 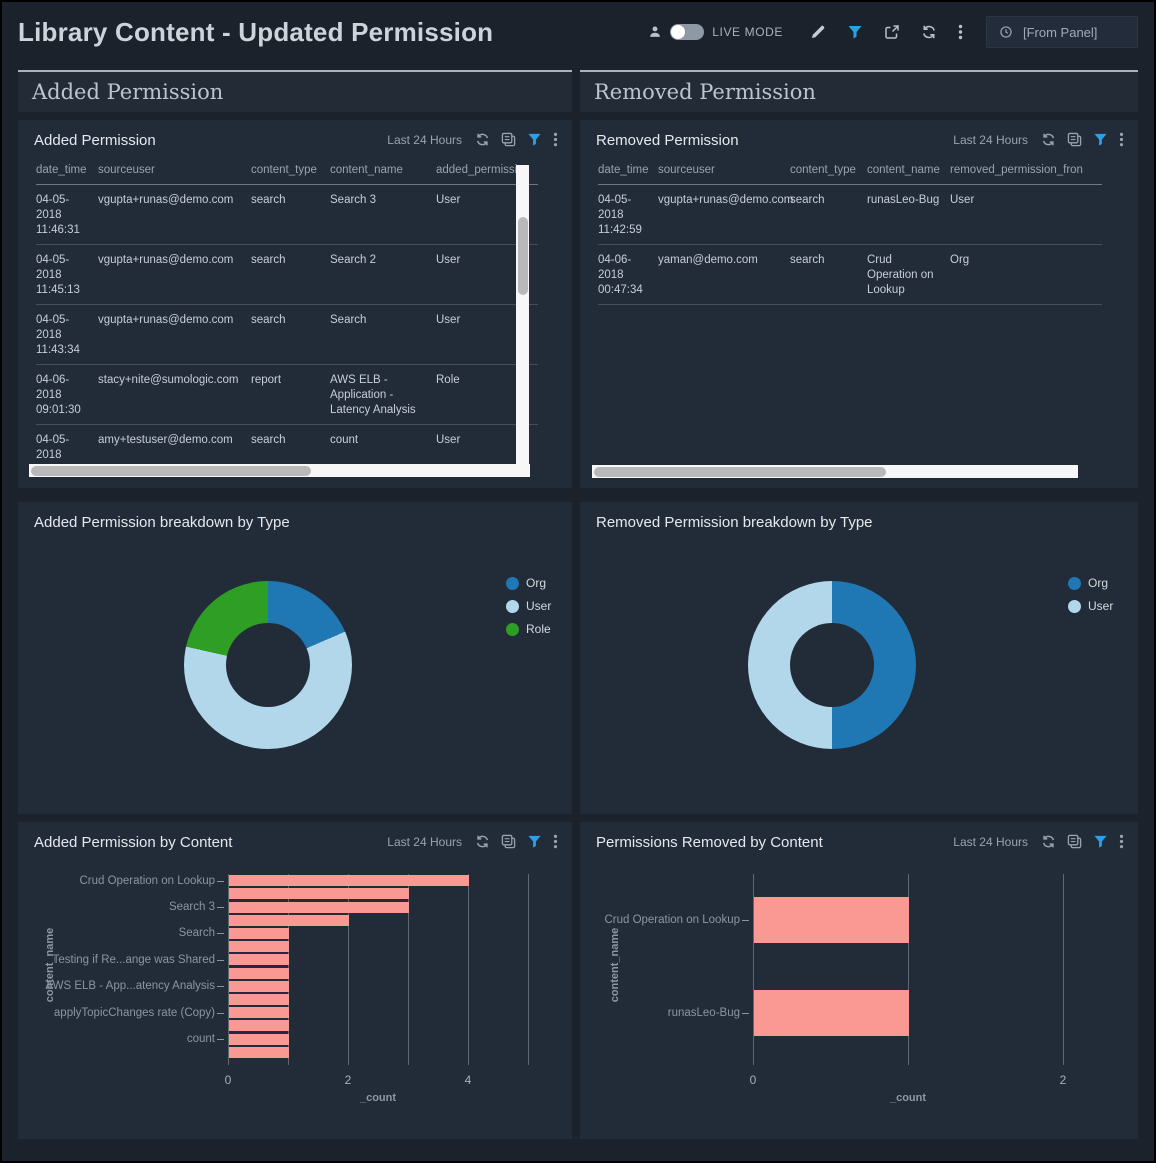 I want to click on chart-legend: Org User, so click(x=1090, y=594).